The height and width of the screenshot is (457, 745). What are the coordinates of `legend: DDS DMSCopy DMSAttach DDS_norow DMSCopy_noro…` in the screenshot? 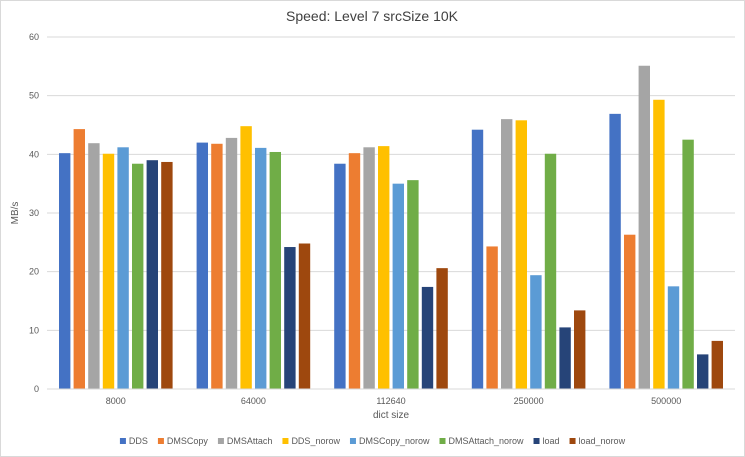 It's located at (372, 441).